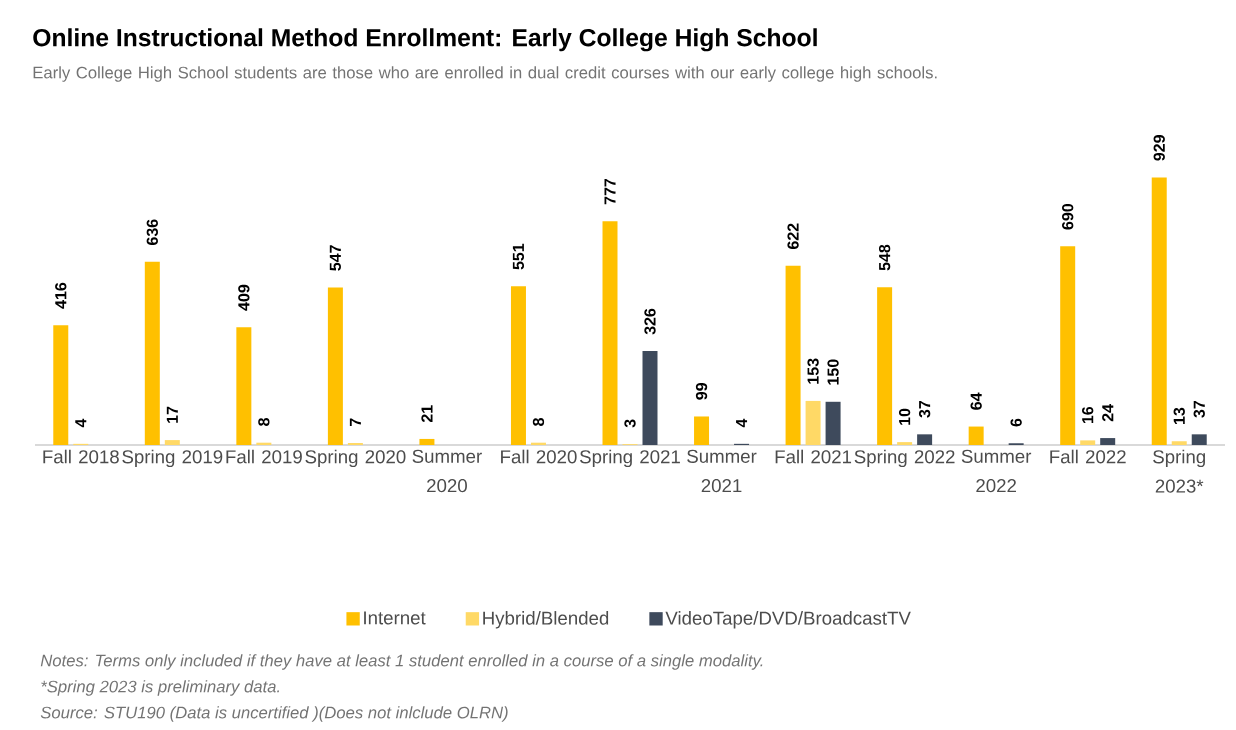 Image resolution: width=1236 pixels, height=730 pixels. Describe the element at coordinates (1179, 471) in the screenshot. I see `x-tick-label: Spring 2023*` at that location.